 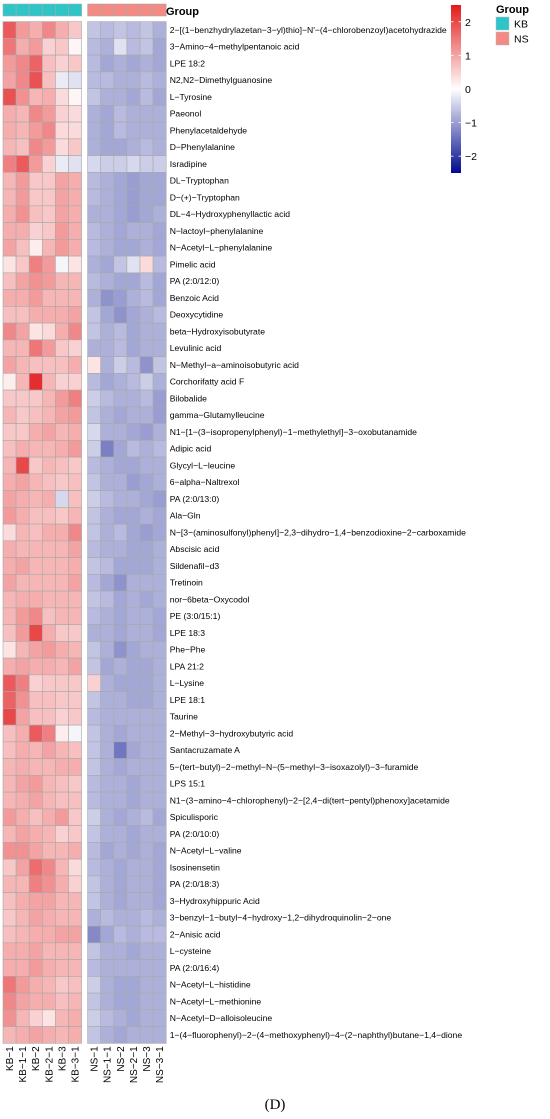 I want to click on row-label: Corchorifatty acid F, so click(x=207, y=382).